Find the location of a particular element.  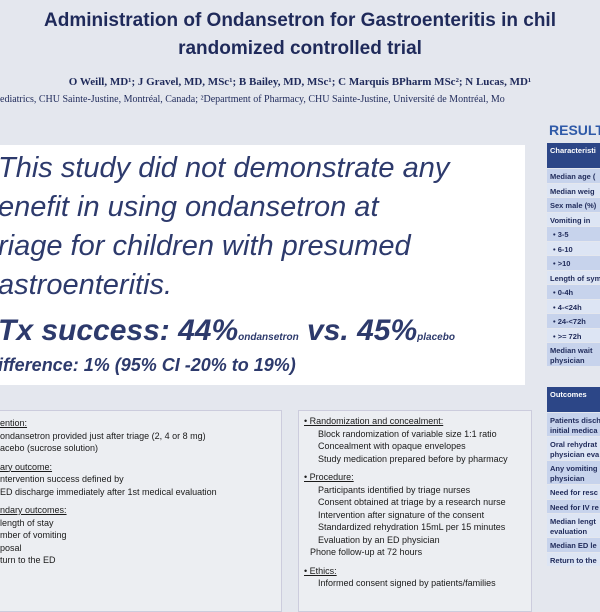

table-row: Median wait physician is located at coordinates (573, 354).